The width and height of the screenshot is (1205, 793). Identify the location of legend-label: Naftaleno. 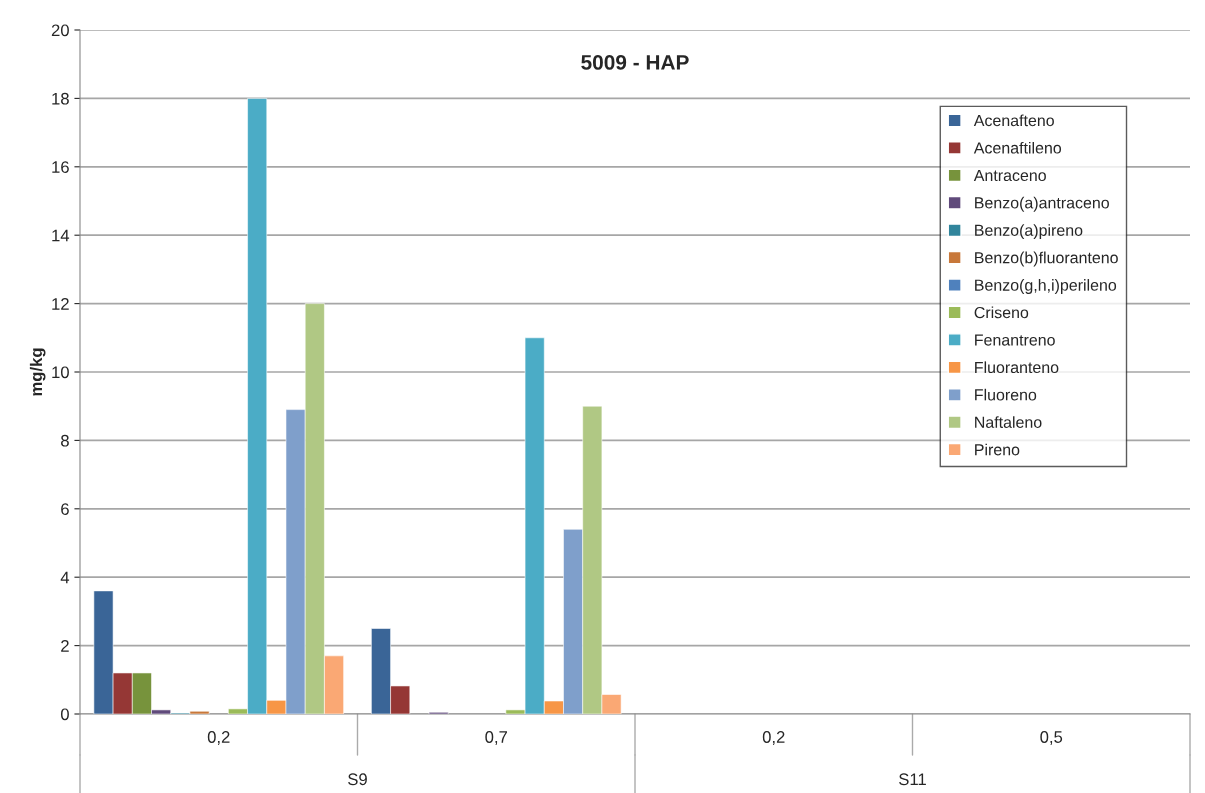
(1008, 422).